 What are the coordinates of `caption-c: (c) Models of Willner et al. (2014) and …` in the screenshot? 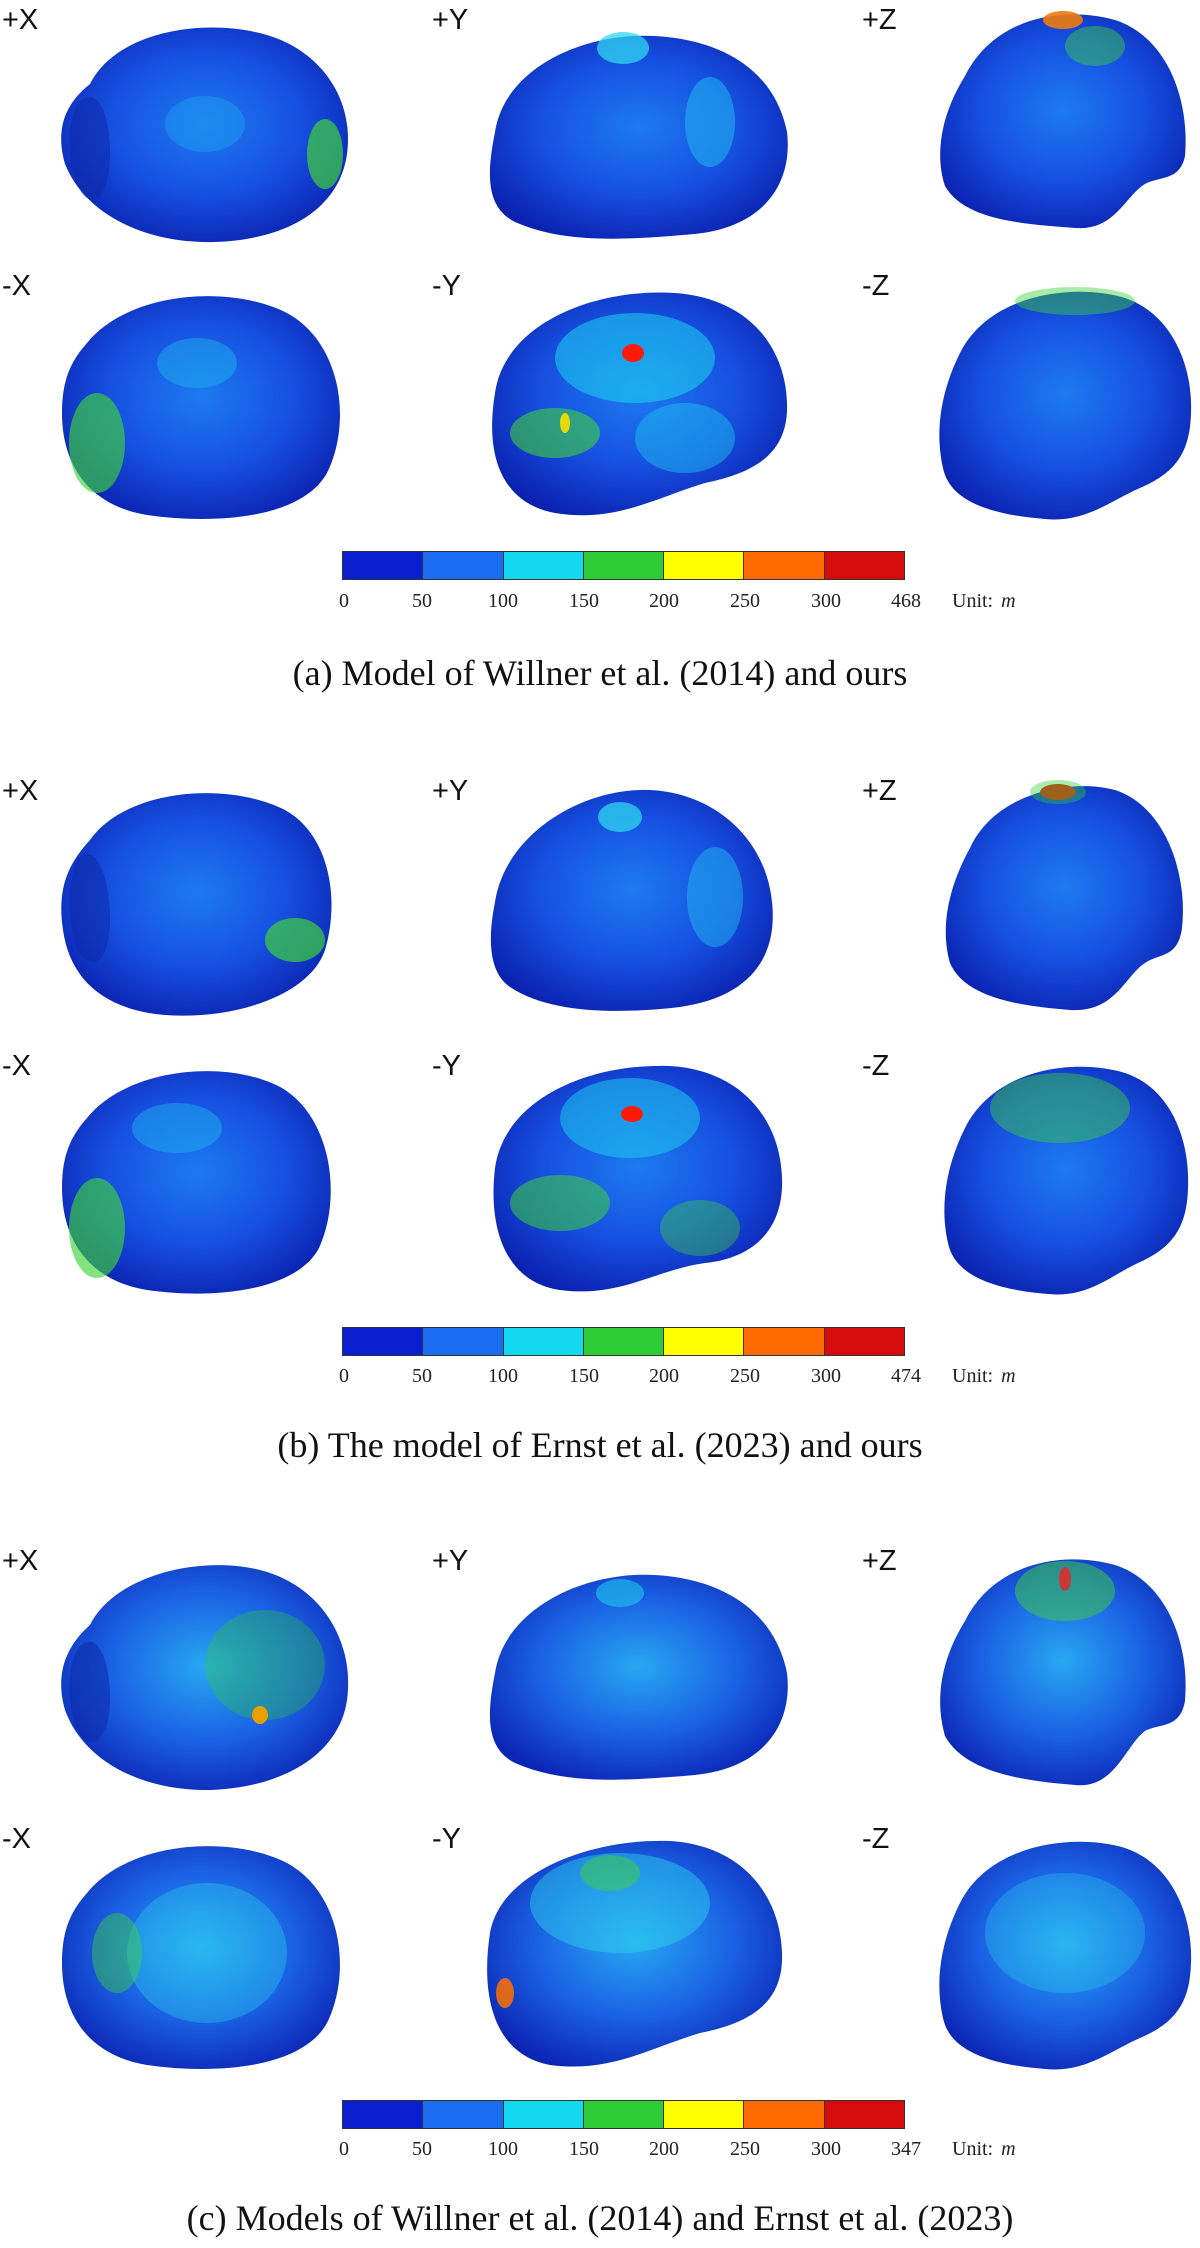 It's located at (600, 2218).